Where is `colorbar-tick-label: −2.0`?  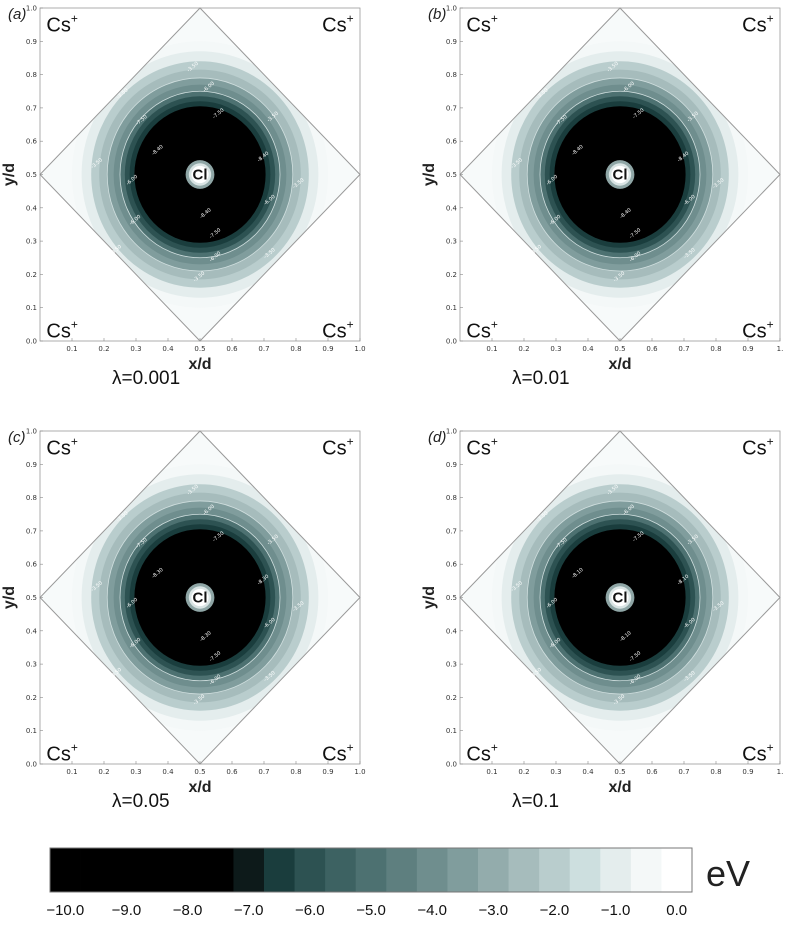 colorbar-tick-label: −2.0 is located at coordinates (555, 910).